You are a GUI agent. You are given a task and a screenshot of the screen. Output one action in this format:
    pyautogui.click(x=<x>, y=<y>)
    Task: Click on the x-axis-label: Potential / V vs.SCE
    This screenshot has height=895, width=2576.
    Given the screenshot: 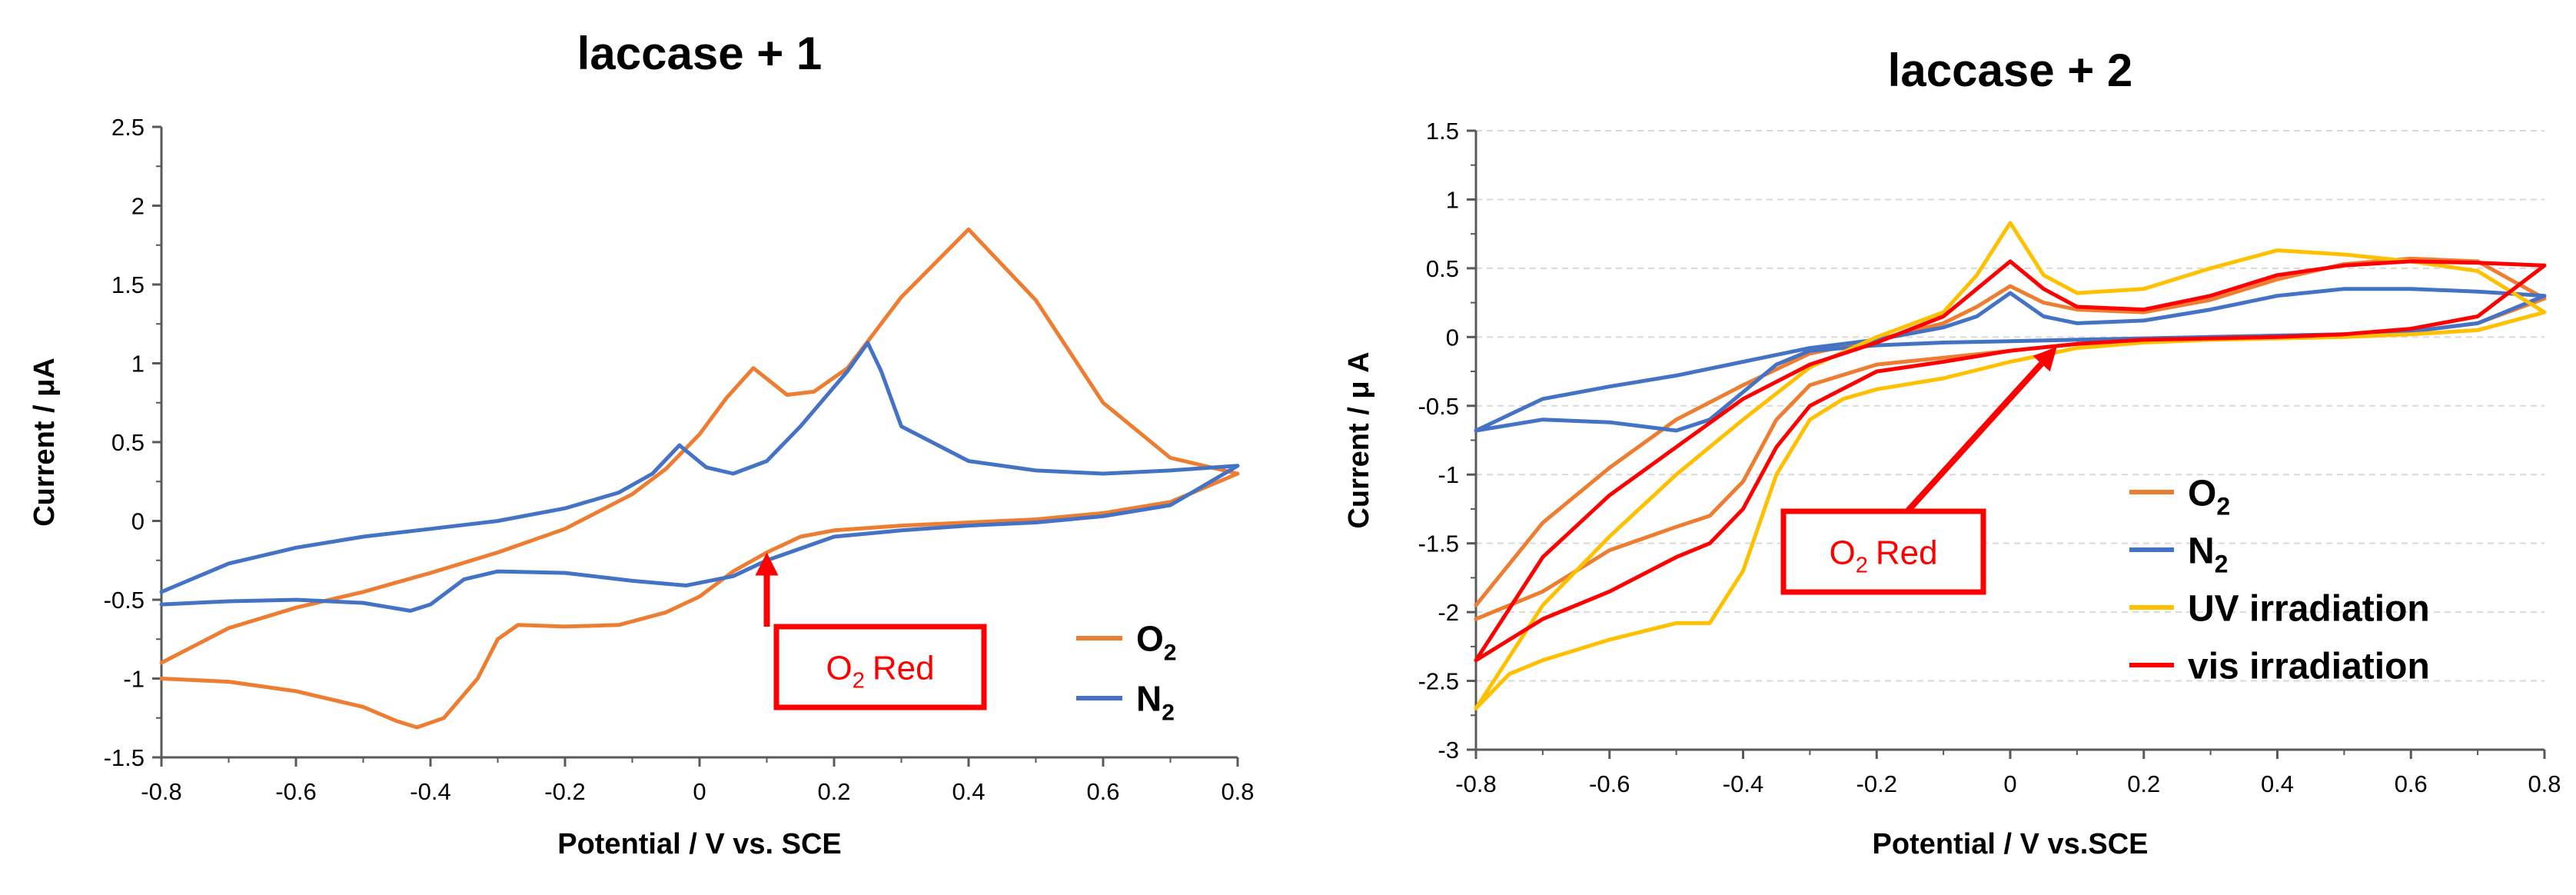 What is the action you would take?
    pyautogui.click(x=2011, y=844)
    